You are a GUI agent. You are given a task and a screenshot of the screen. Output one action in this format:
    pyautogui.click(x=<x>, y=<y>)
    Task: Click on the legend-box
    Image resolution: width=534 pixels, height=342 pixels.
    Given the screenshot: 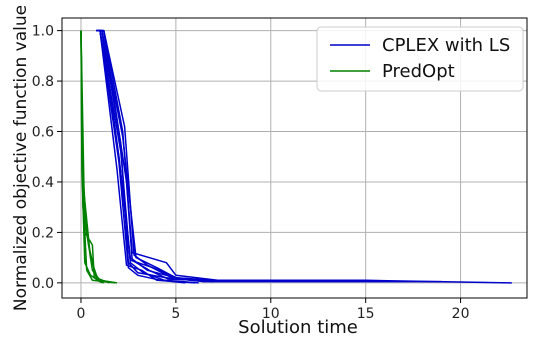 What is the action you would take?
    pyautogui.click(x=420, y=59)
    